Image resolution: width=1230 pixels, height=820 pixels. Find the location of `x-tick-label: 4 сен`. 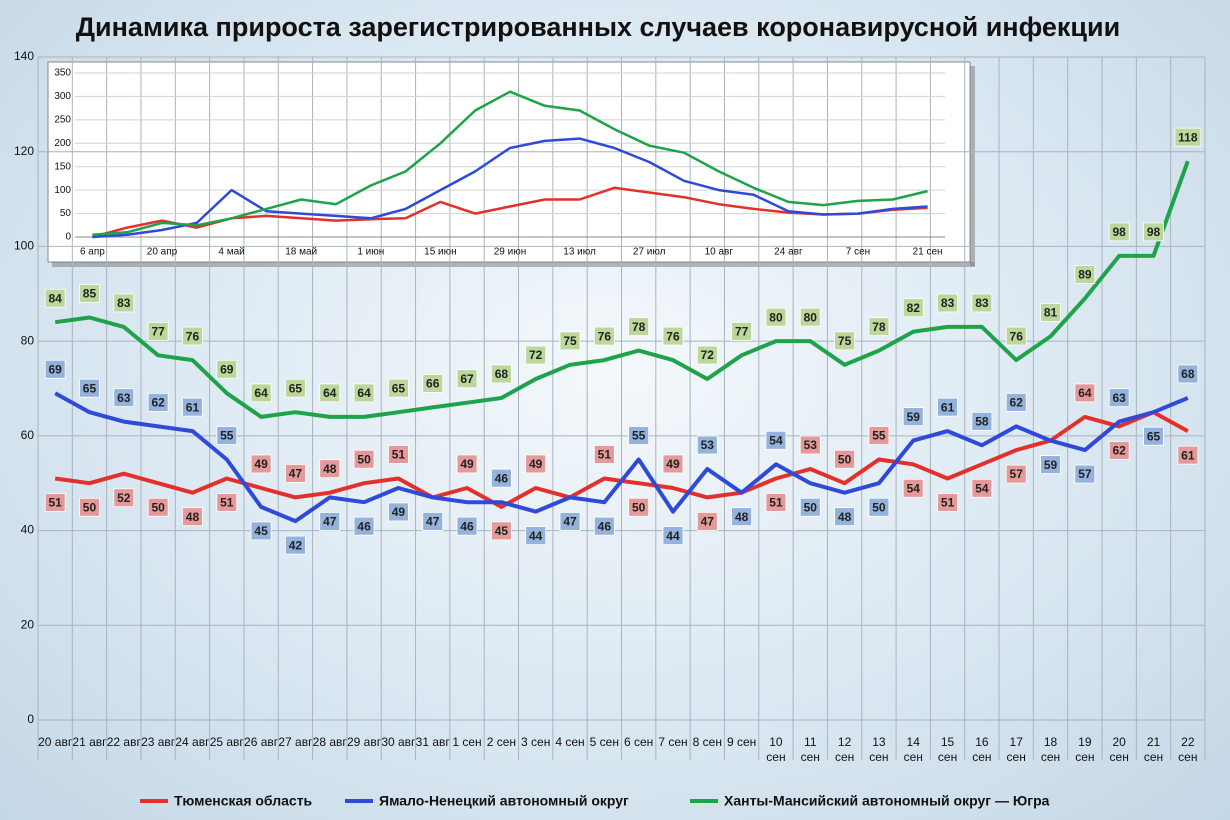

x-tick-label: 4 сен is located at coordinates (570, 742).